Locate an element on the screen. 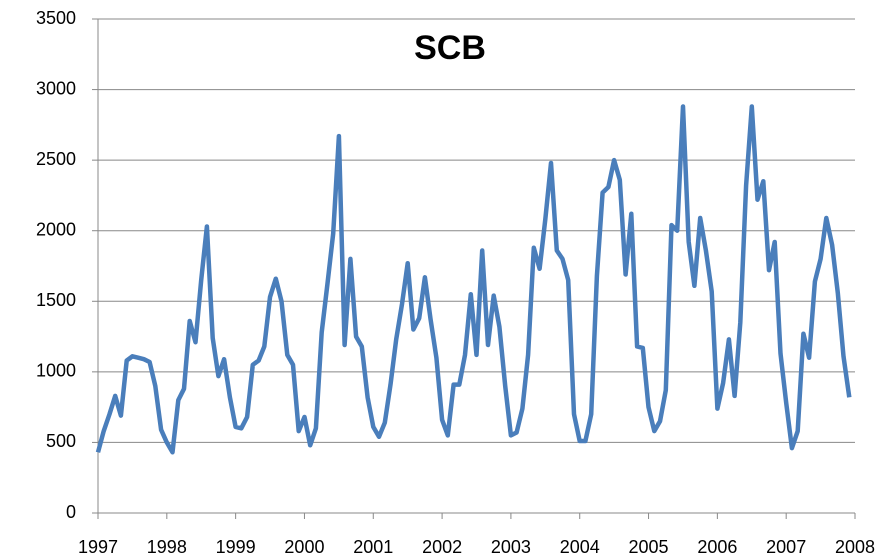 The image size is (883, 560). x-tick-label: 1999 is located at coordinates (236, 547).